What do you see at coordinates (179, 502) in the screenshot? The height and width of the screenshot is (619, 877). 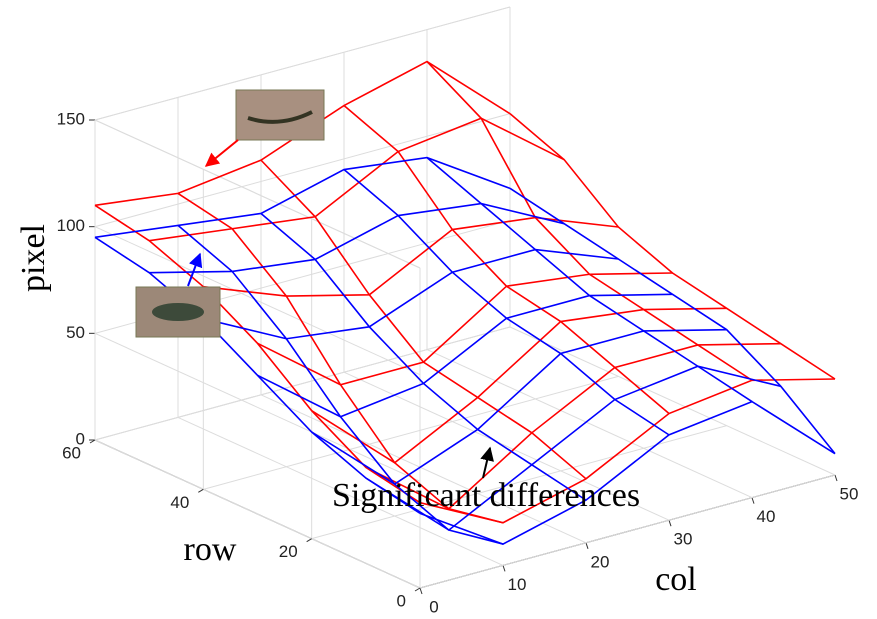 I see `y-tick-label: 40` at bounding box center [179, 502].